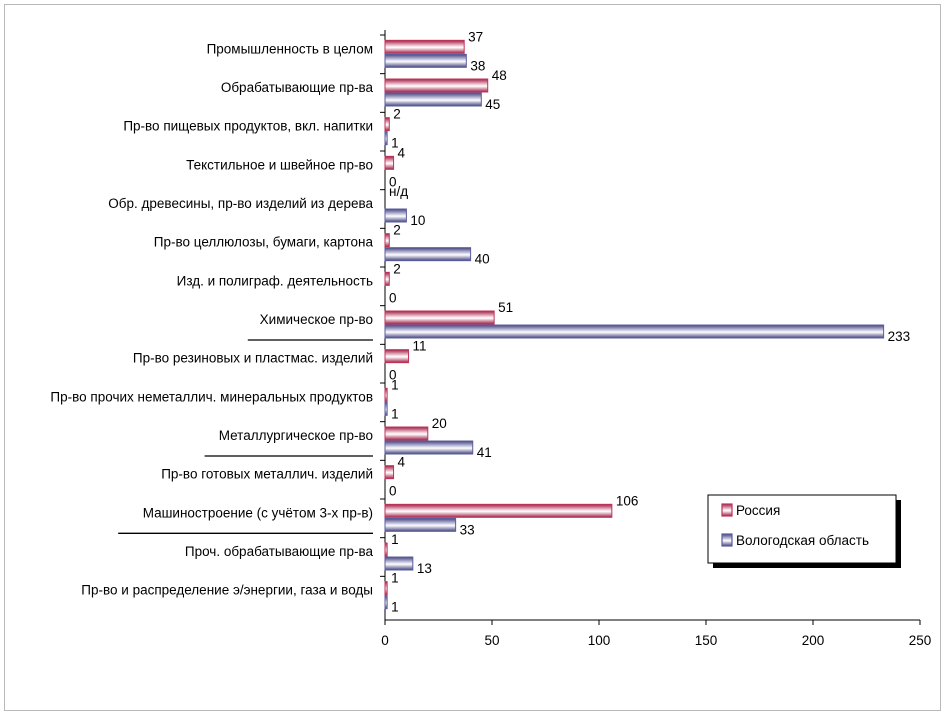 The width and height of the screenshot is (947, 717). I want to click on data-label: 13, so click(424, 568).